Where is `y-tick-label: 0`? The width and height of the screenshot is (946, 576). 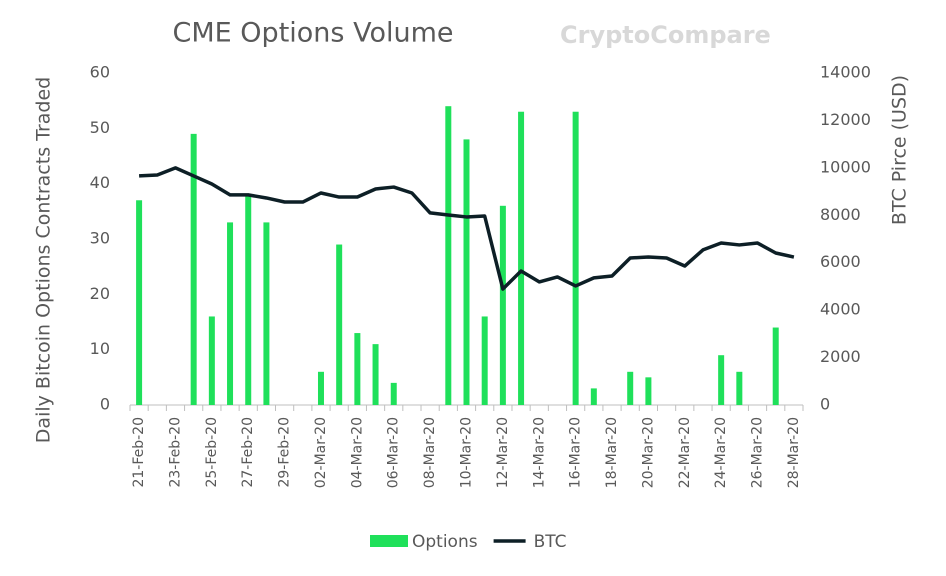 y-tick-label: 0 is located at coordinates (105, 404).